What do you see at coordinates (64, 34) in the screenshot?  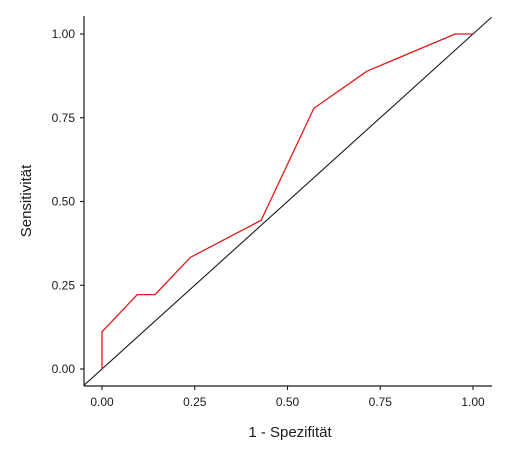 I see `y-tick-label: 1.00` at bounding box center [64, 34].